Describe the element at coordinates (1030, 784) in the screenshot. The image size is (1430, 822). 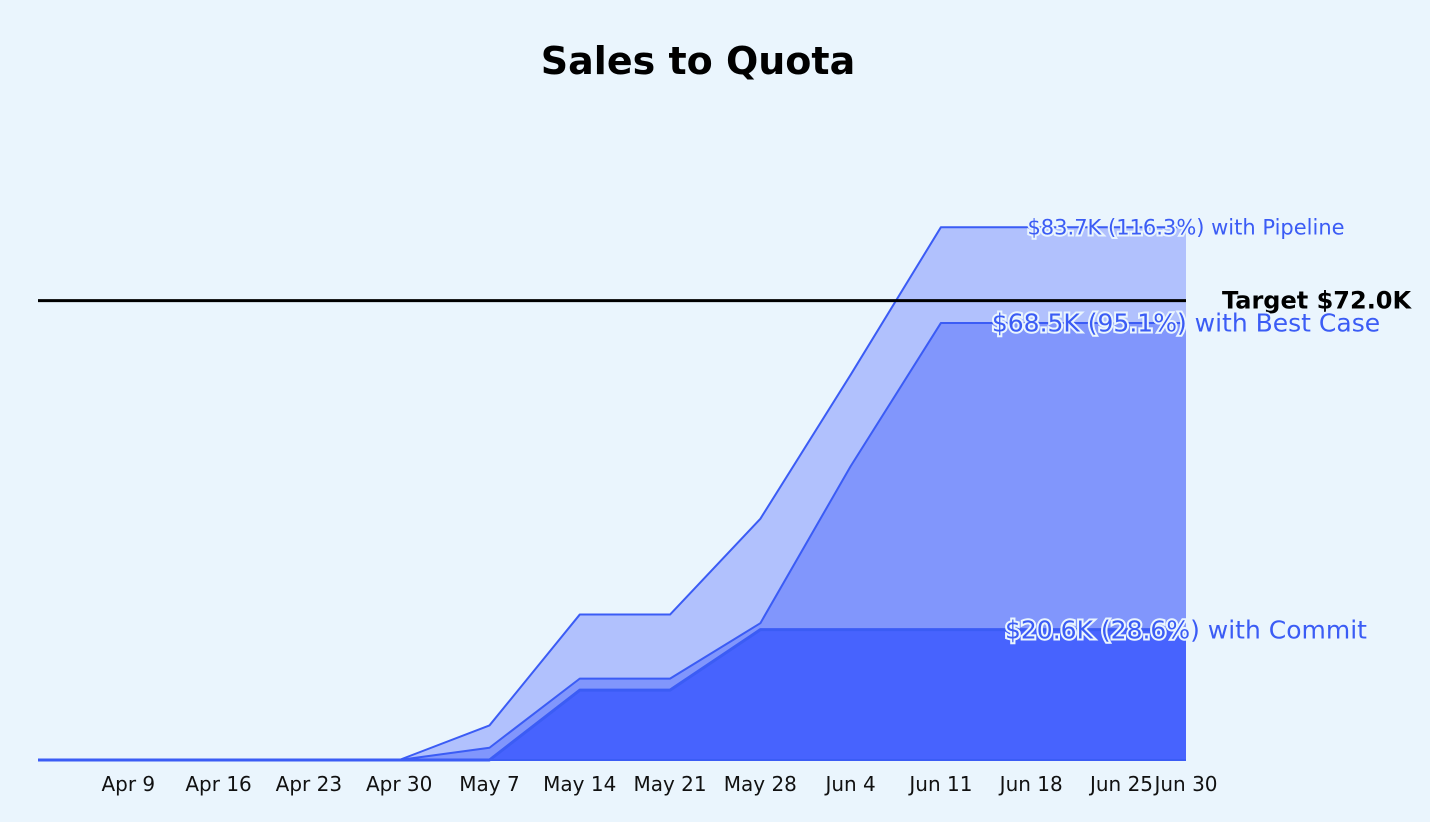
I see `x-tick-label: Jun 18` at that location.